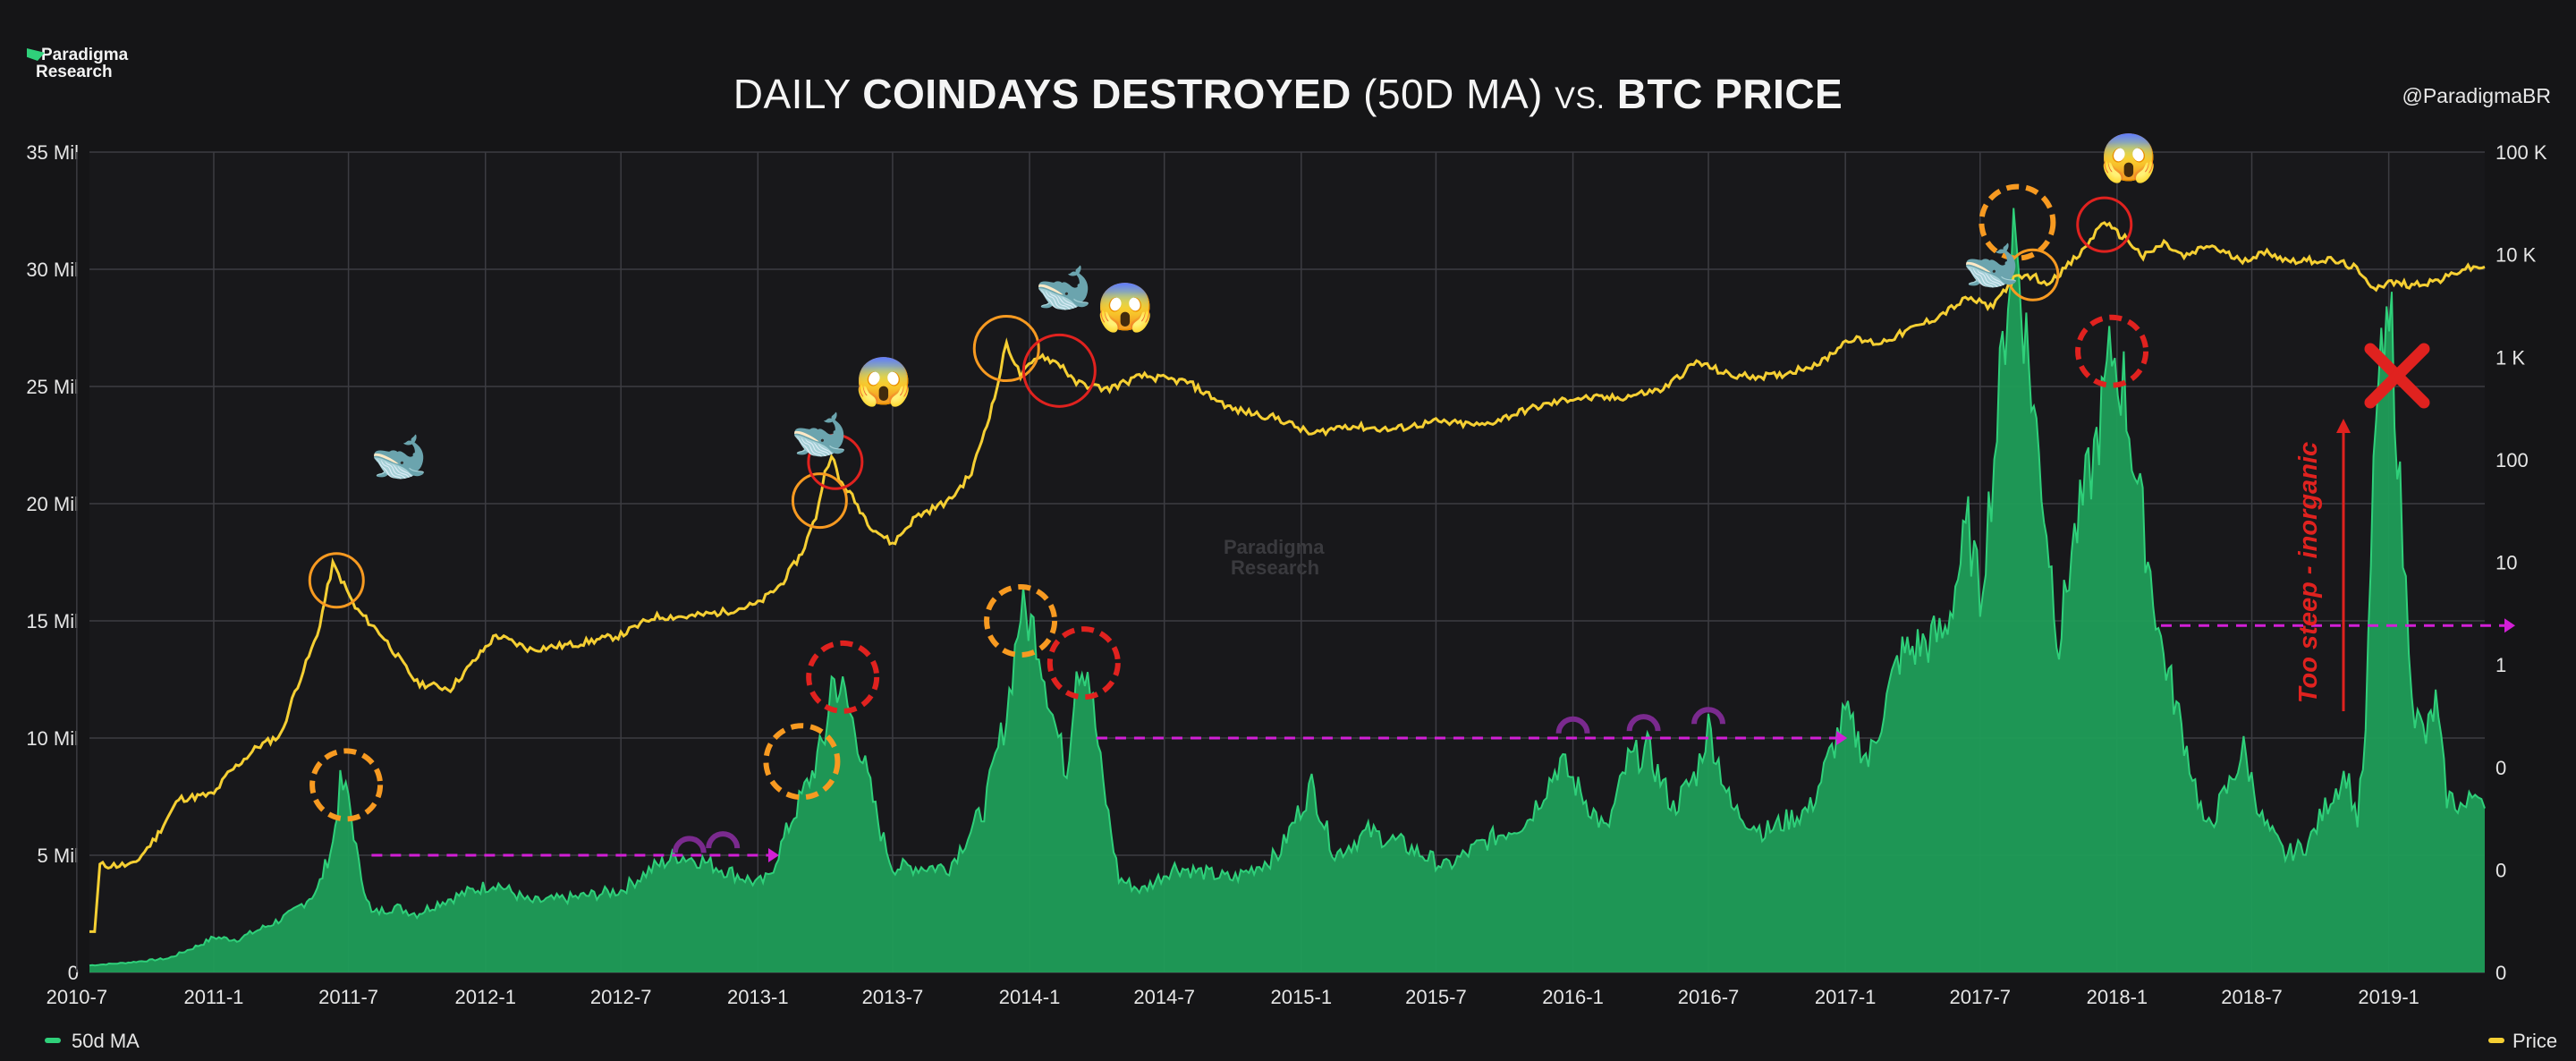 The width and height of the screenshot is (2576, 1061). I want to click on title-part4: VS., so click(1580, 98).